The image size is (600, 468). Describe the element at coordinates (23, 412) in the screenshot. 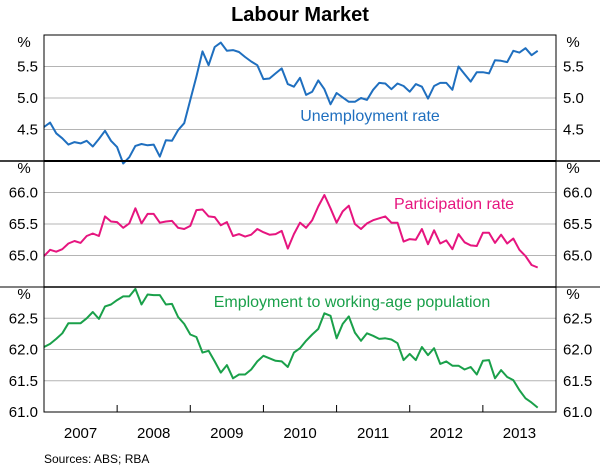

I see `y-tick-label-left: 61.0` at that location.